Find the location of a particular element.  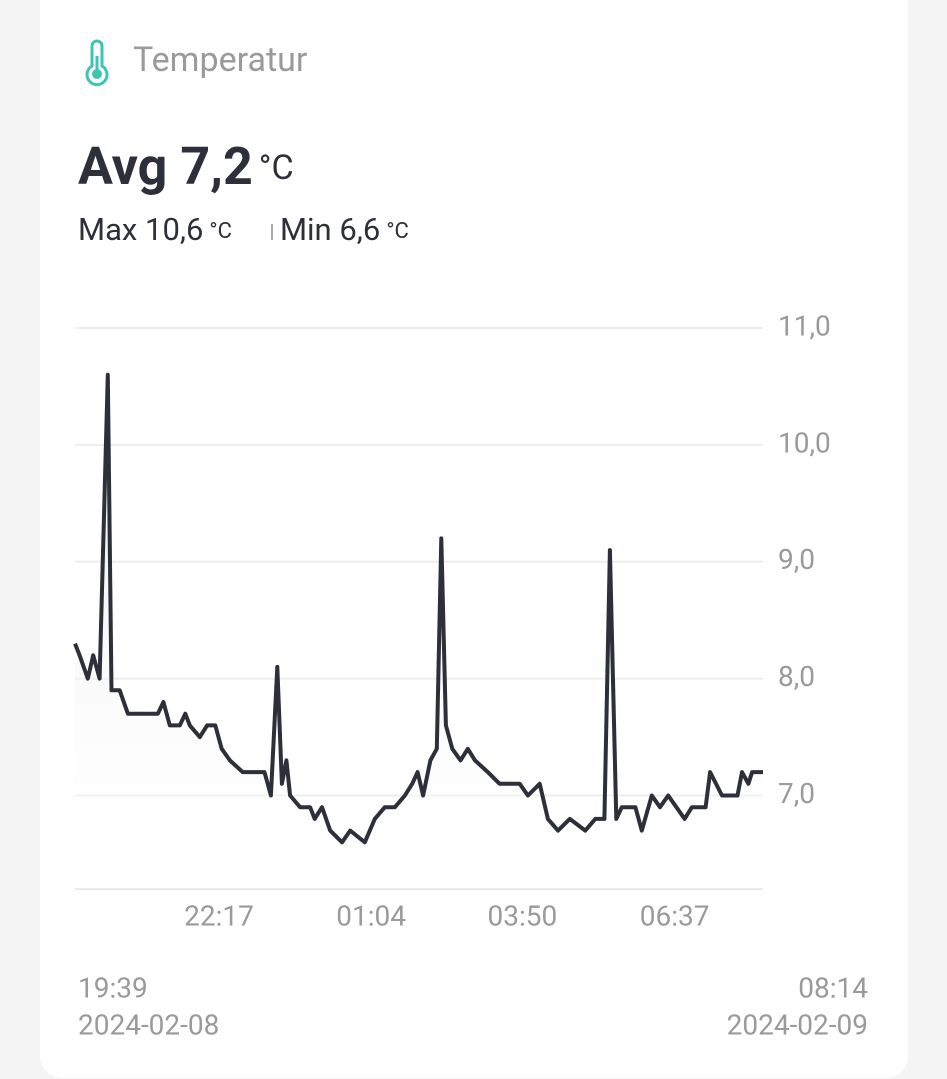

avg: Avg 7,2 °C is located at coordinates (186, 166).